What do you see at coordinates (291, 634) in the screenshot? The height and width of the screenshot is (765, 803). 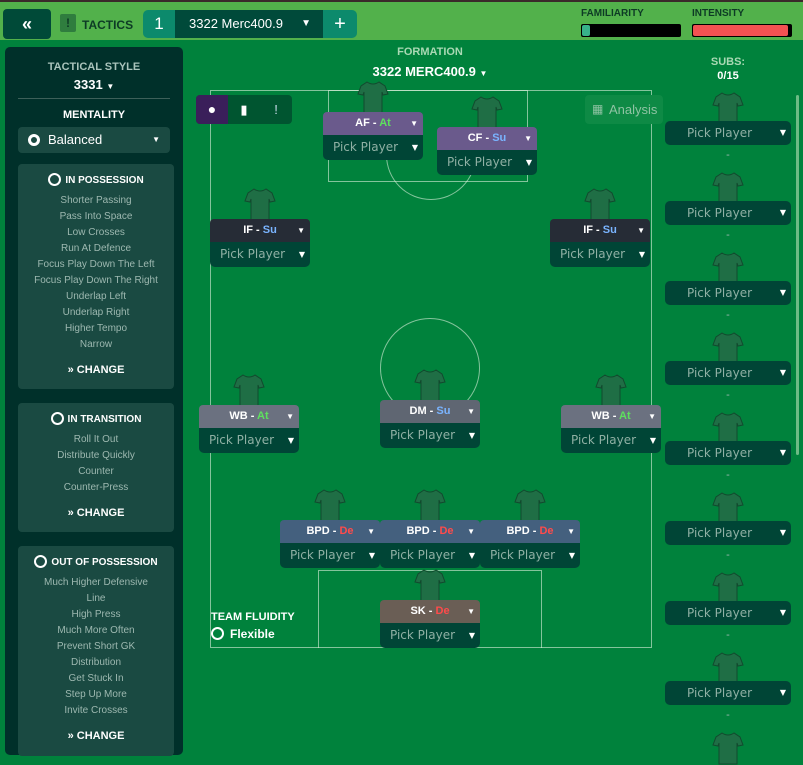 I see `team-fluidity-value: Flexible` at bounding box center [291, 634].